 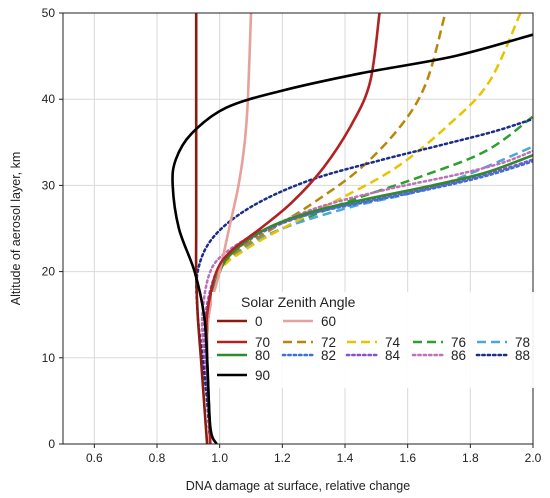 What do you see at coordinates (157, 458) in the screenshot?
I see `x-tick-label: 0.8` at bounding box center [157, 458].